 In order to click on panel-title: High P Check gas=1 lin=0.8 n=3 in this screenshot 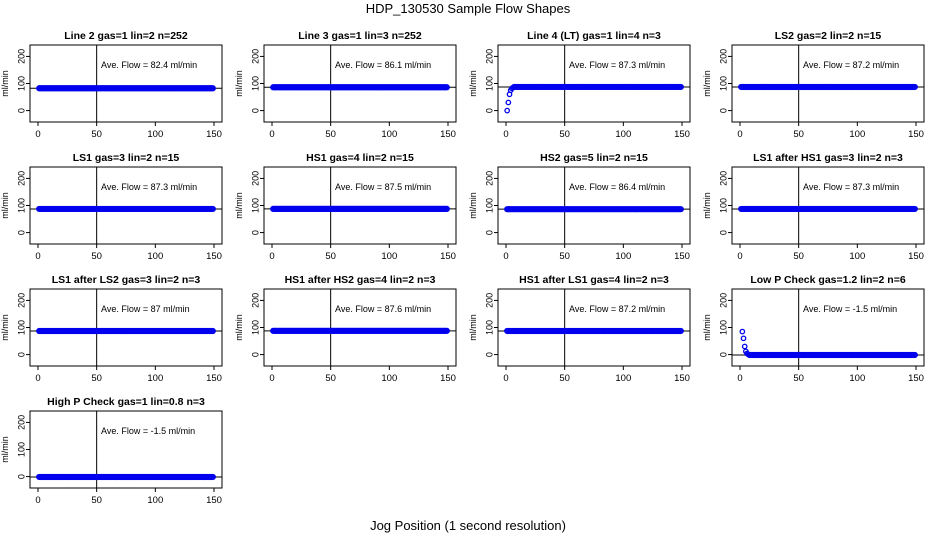, I will do `click(126, 402)`.